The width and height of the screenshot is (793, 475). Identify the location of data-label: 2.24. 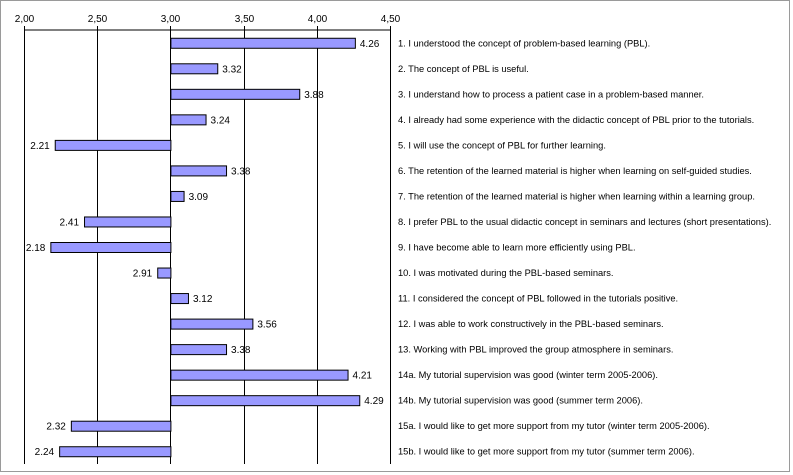
(45, 452).